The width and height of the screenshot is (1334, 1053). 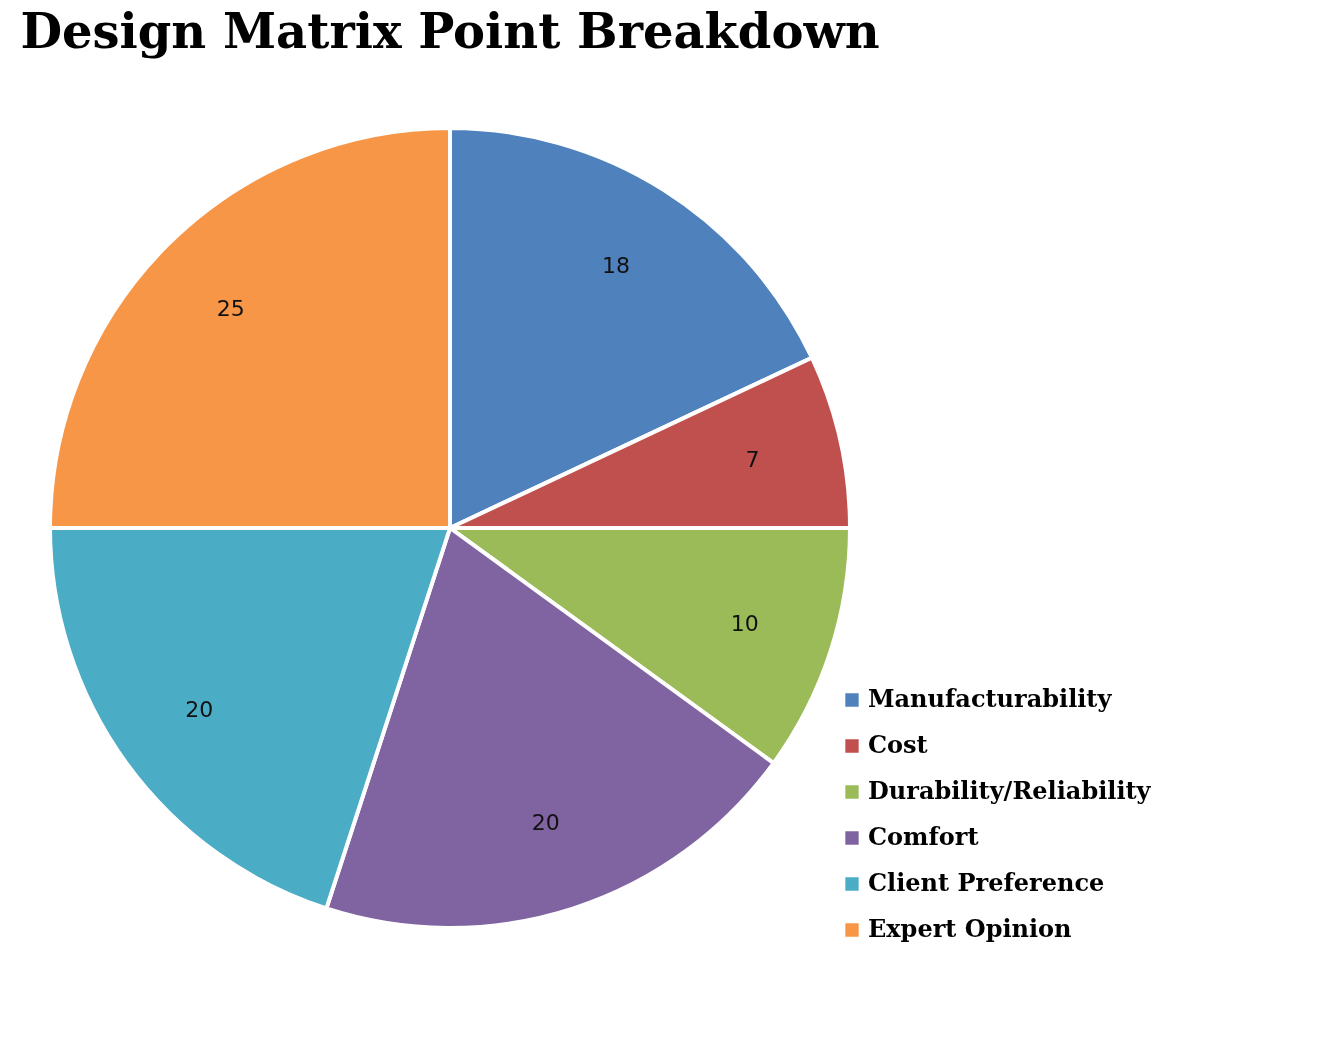 What do you see at coordinates (616, 266) in the screenshot?
I see `data-label: 18` at bounding box center [616, 266].